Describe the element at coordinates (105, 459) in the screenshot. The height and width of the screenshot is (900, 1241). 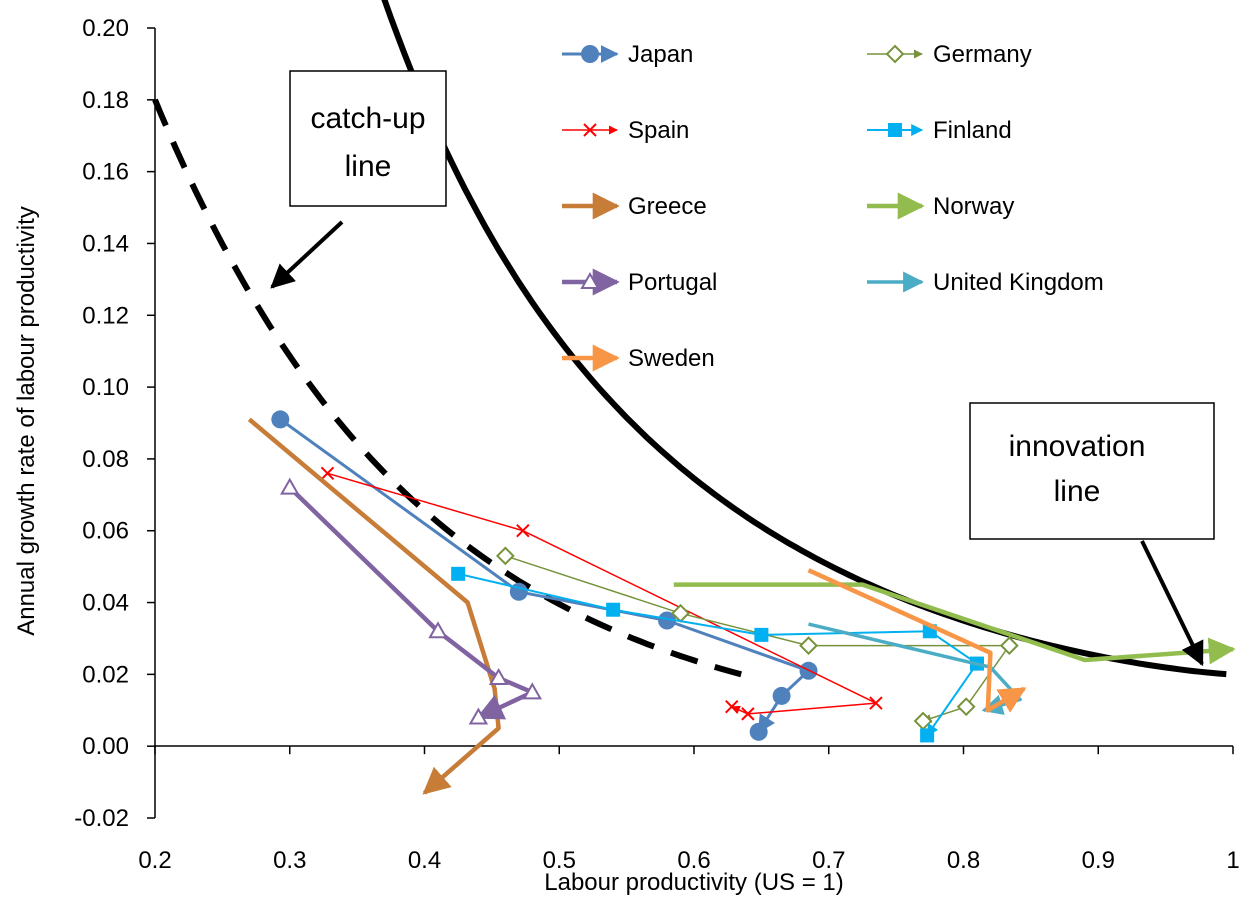
I see `y-tick-label: 0.08` at that location.